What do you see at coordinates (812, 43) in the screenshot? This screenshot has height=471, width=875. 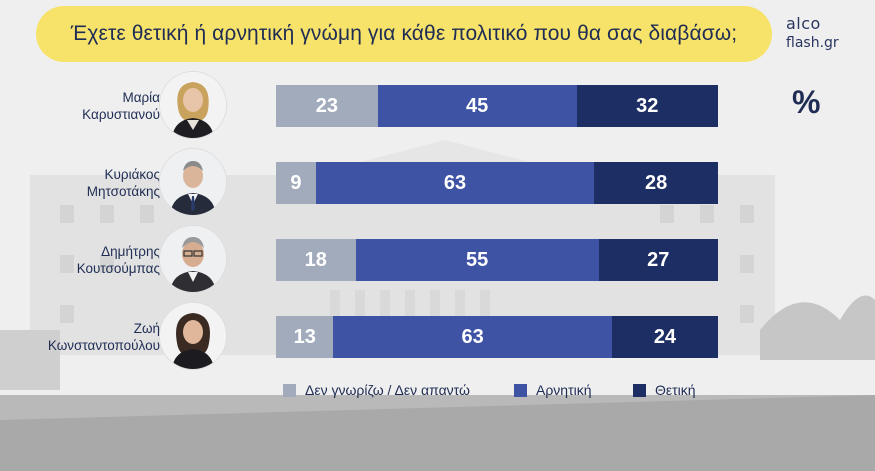 I see `brand-site: flash.gr` at bounding box center [812, 43].